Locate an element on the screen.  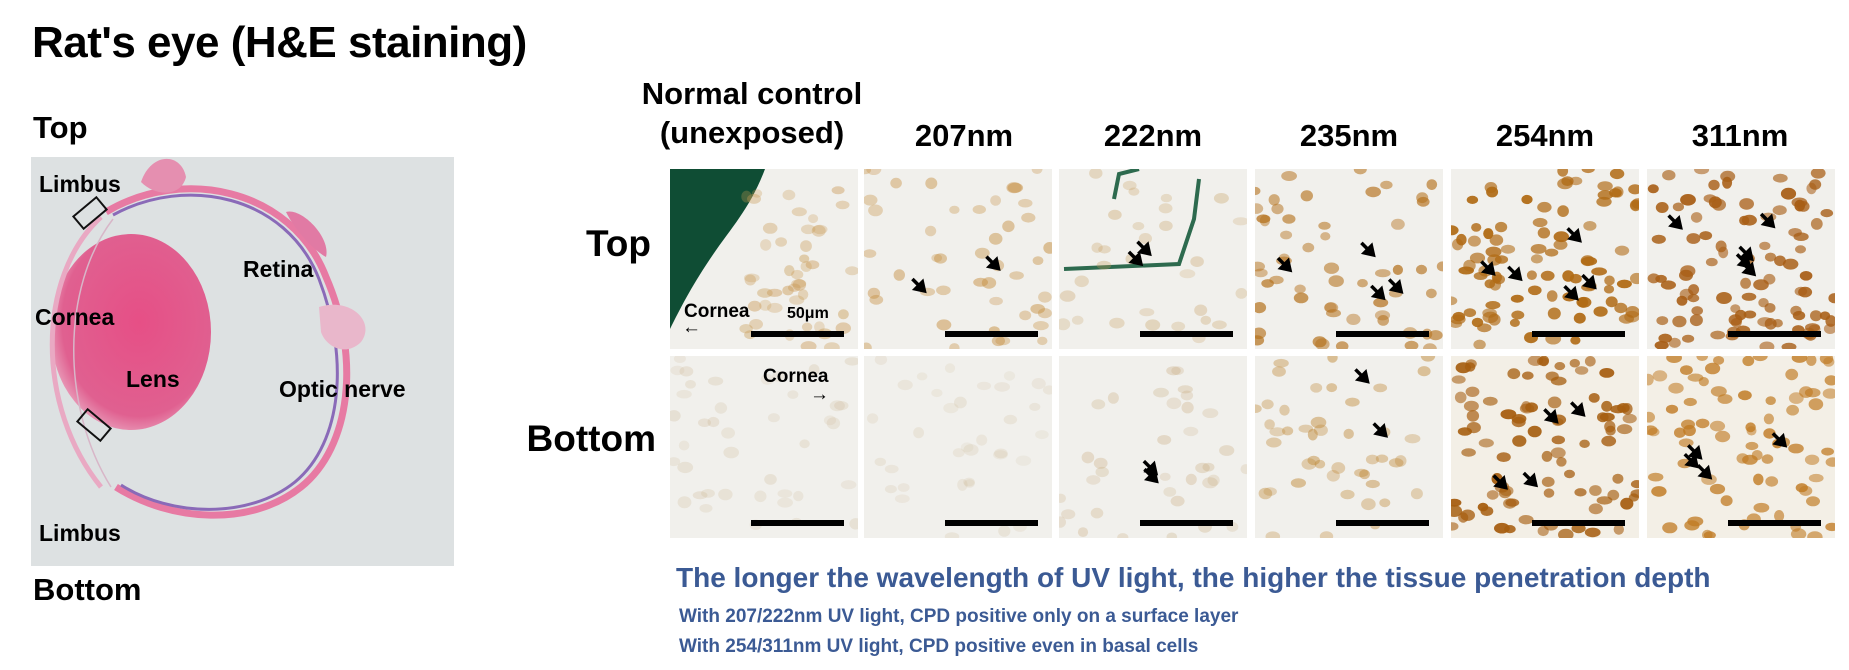
scale-bar-label: 50μm is located at coordinates (808, 313).